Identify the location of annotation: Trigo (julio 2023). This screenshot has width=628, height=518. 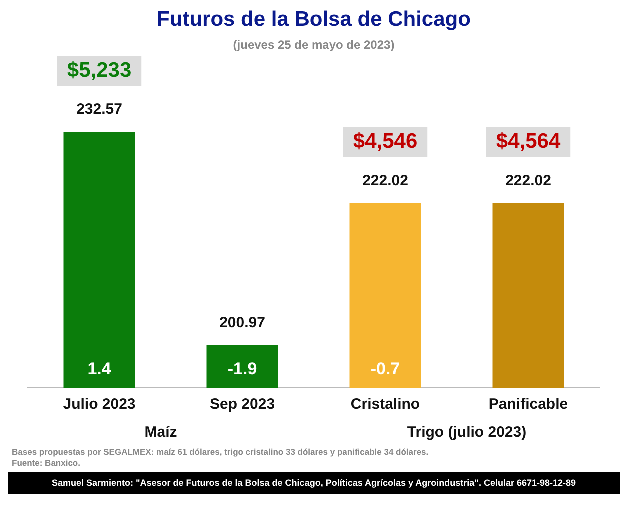
(467, 432).